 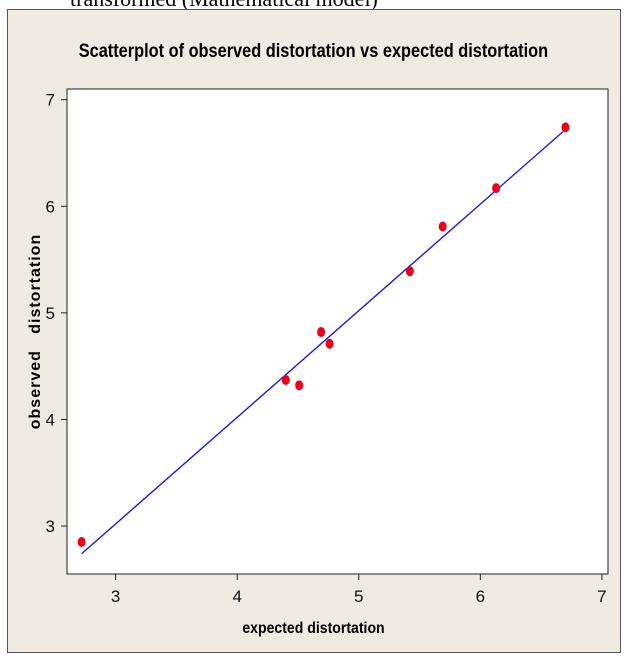 I want to click on y-tick-label: 6, so click(x=50, y=206).